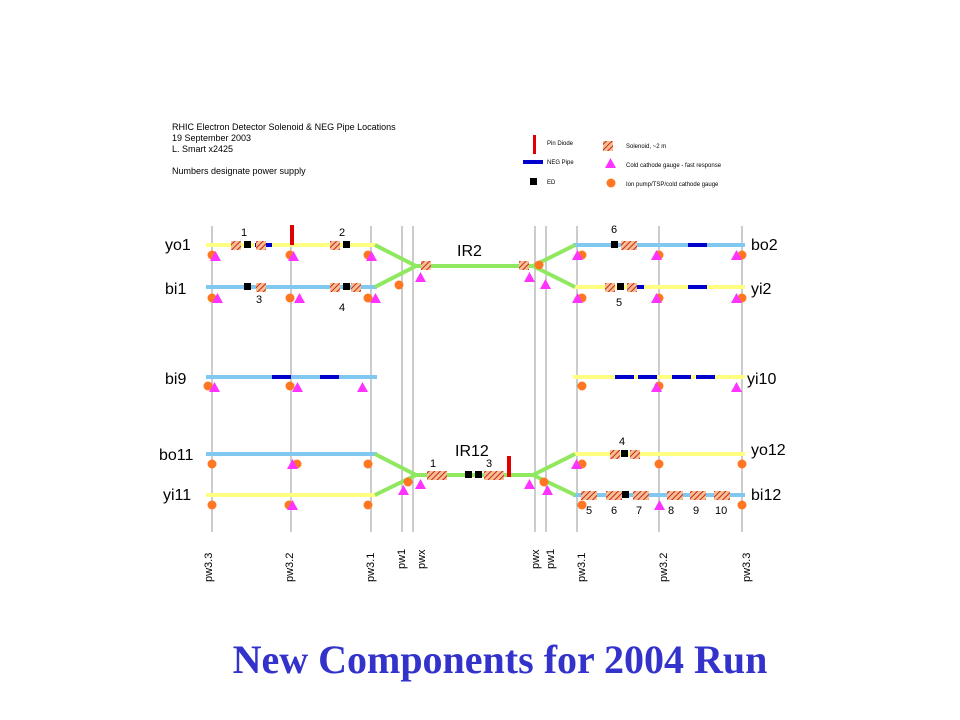  What do you see at coordinates (178, 245) in the screenshot?
I see `label-yo1: yo1` at bounding box center [178, 245].